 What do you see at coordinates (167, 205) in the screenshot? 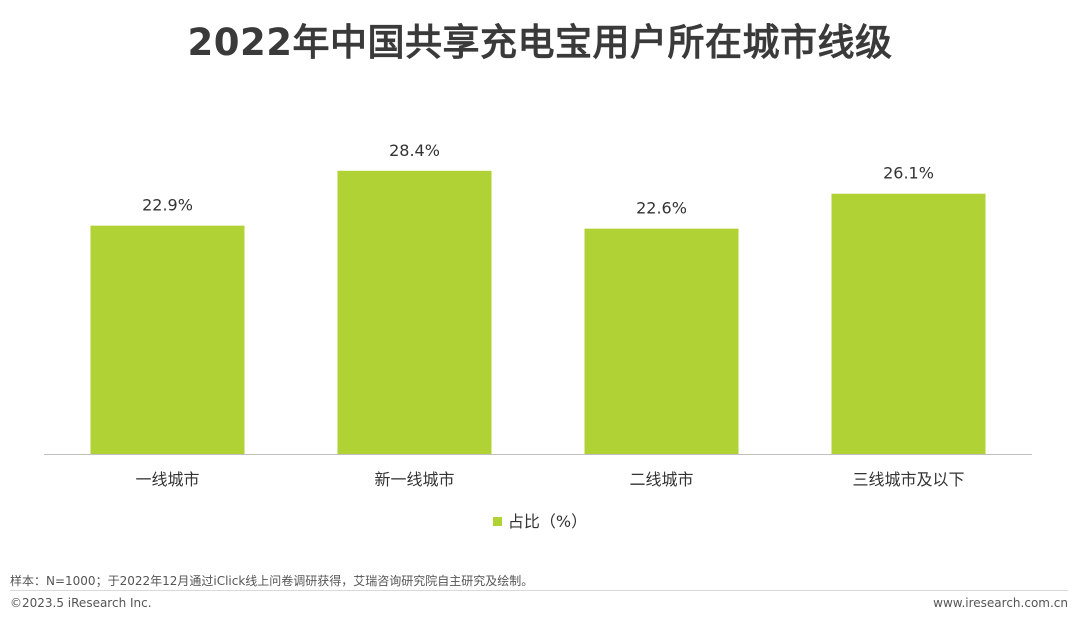
I see `data-label: 22.9%` at bounding box center [167, 205].